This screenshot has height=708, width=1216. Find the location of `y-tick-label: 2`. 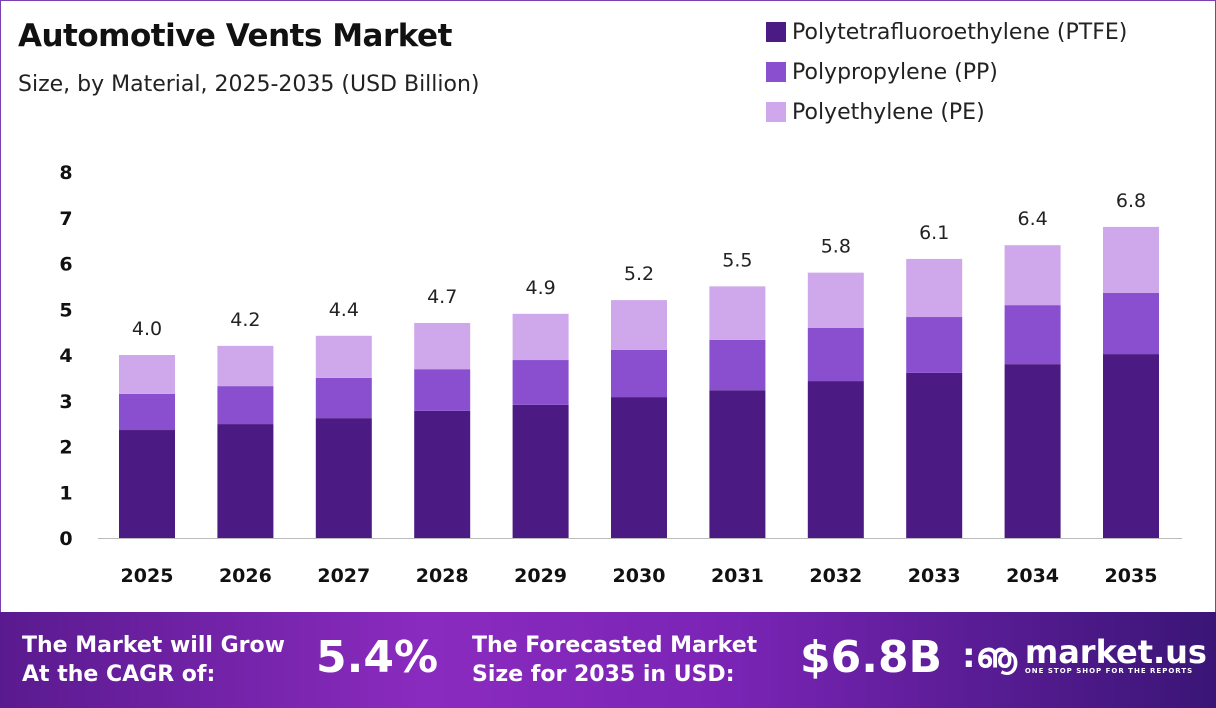

y-tick-label: 2 is located at coordinates (65, 448).